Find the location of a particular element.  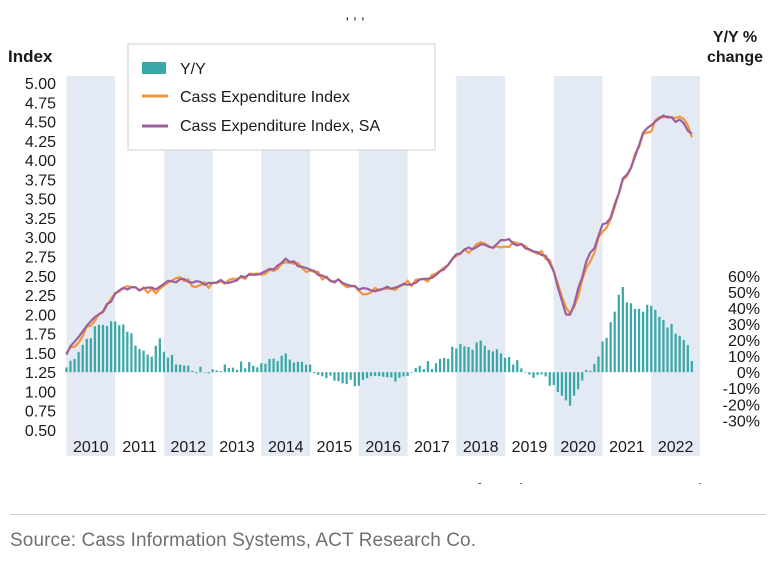

legend-box is located at coordinates (281, 97).